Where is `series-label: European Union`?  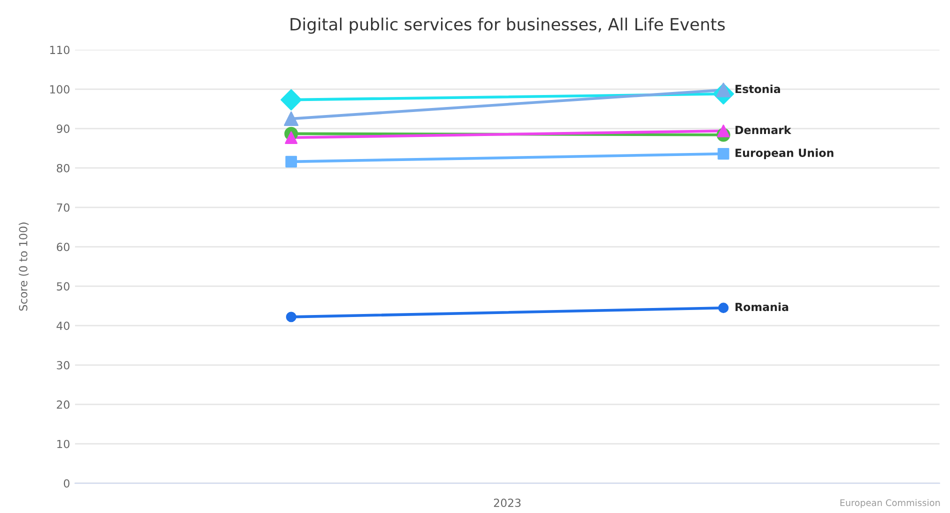
series-label: European Union is located at coordinates (785, 154).